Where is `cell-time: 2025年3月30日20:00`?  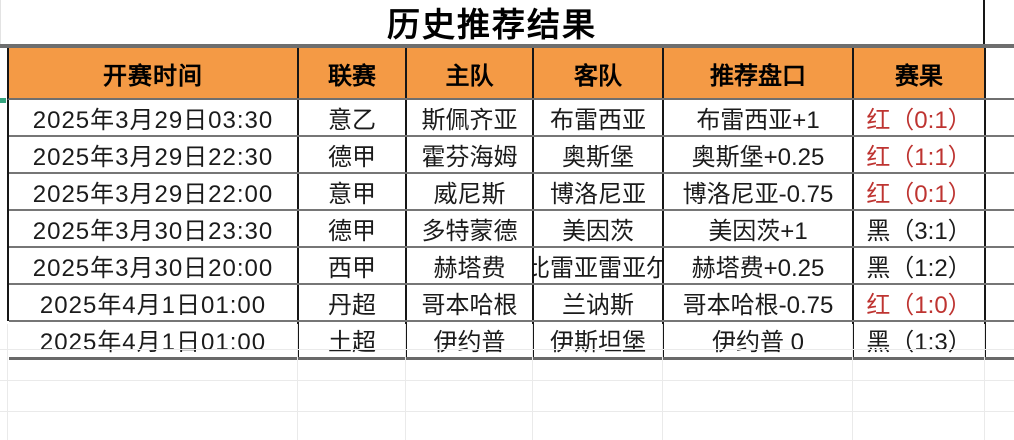
cell-time: 2025年3月30日20:00 is located at coordinates (154, 265).